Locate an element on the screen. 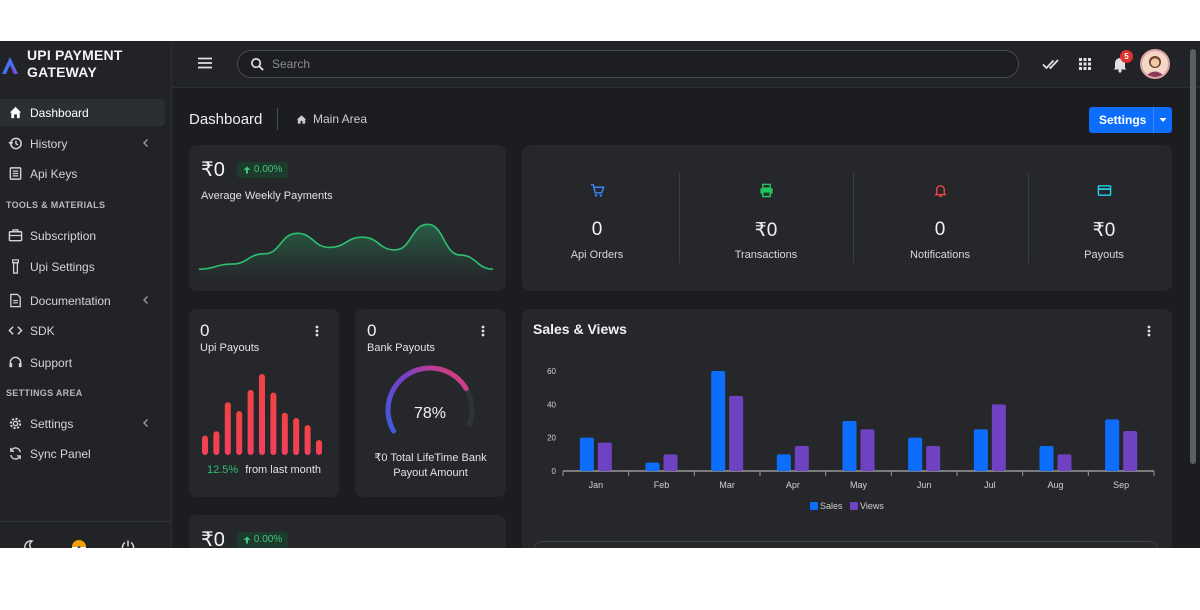 The image size is (1200, 610). trend-area is located at coordinates (346, 249).